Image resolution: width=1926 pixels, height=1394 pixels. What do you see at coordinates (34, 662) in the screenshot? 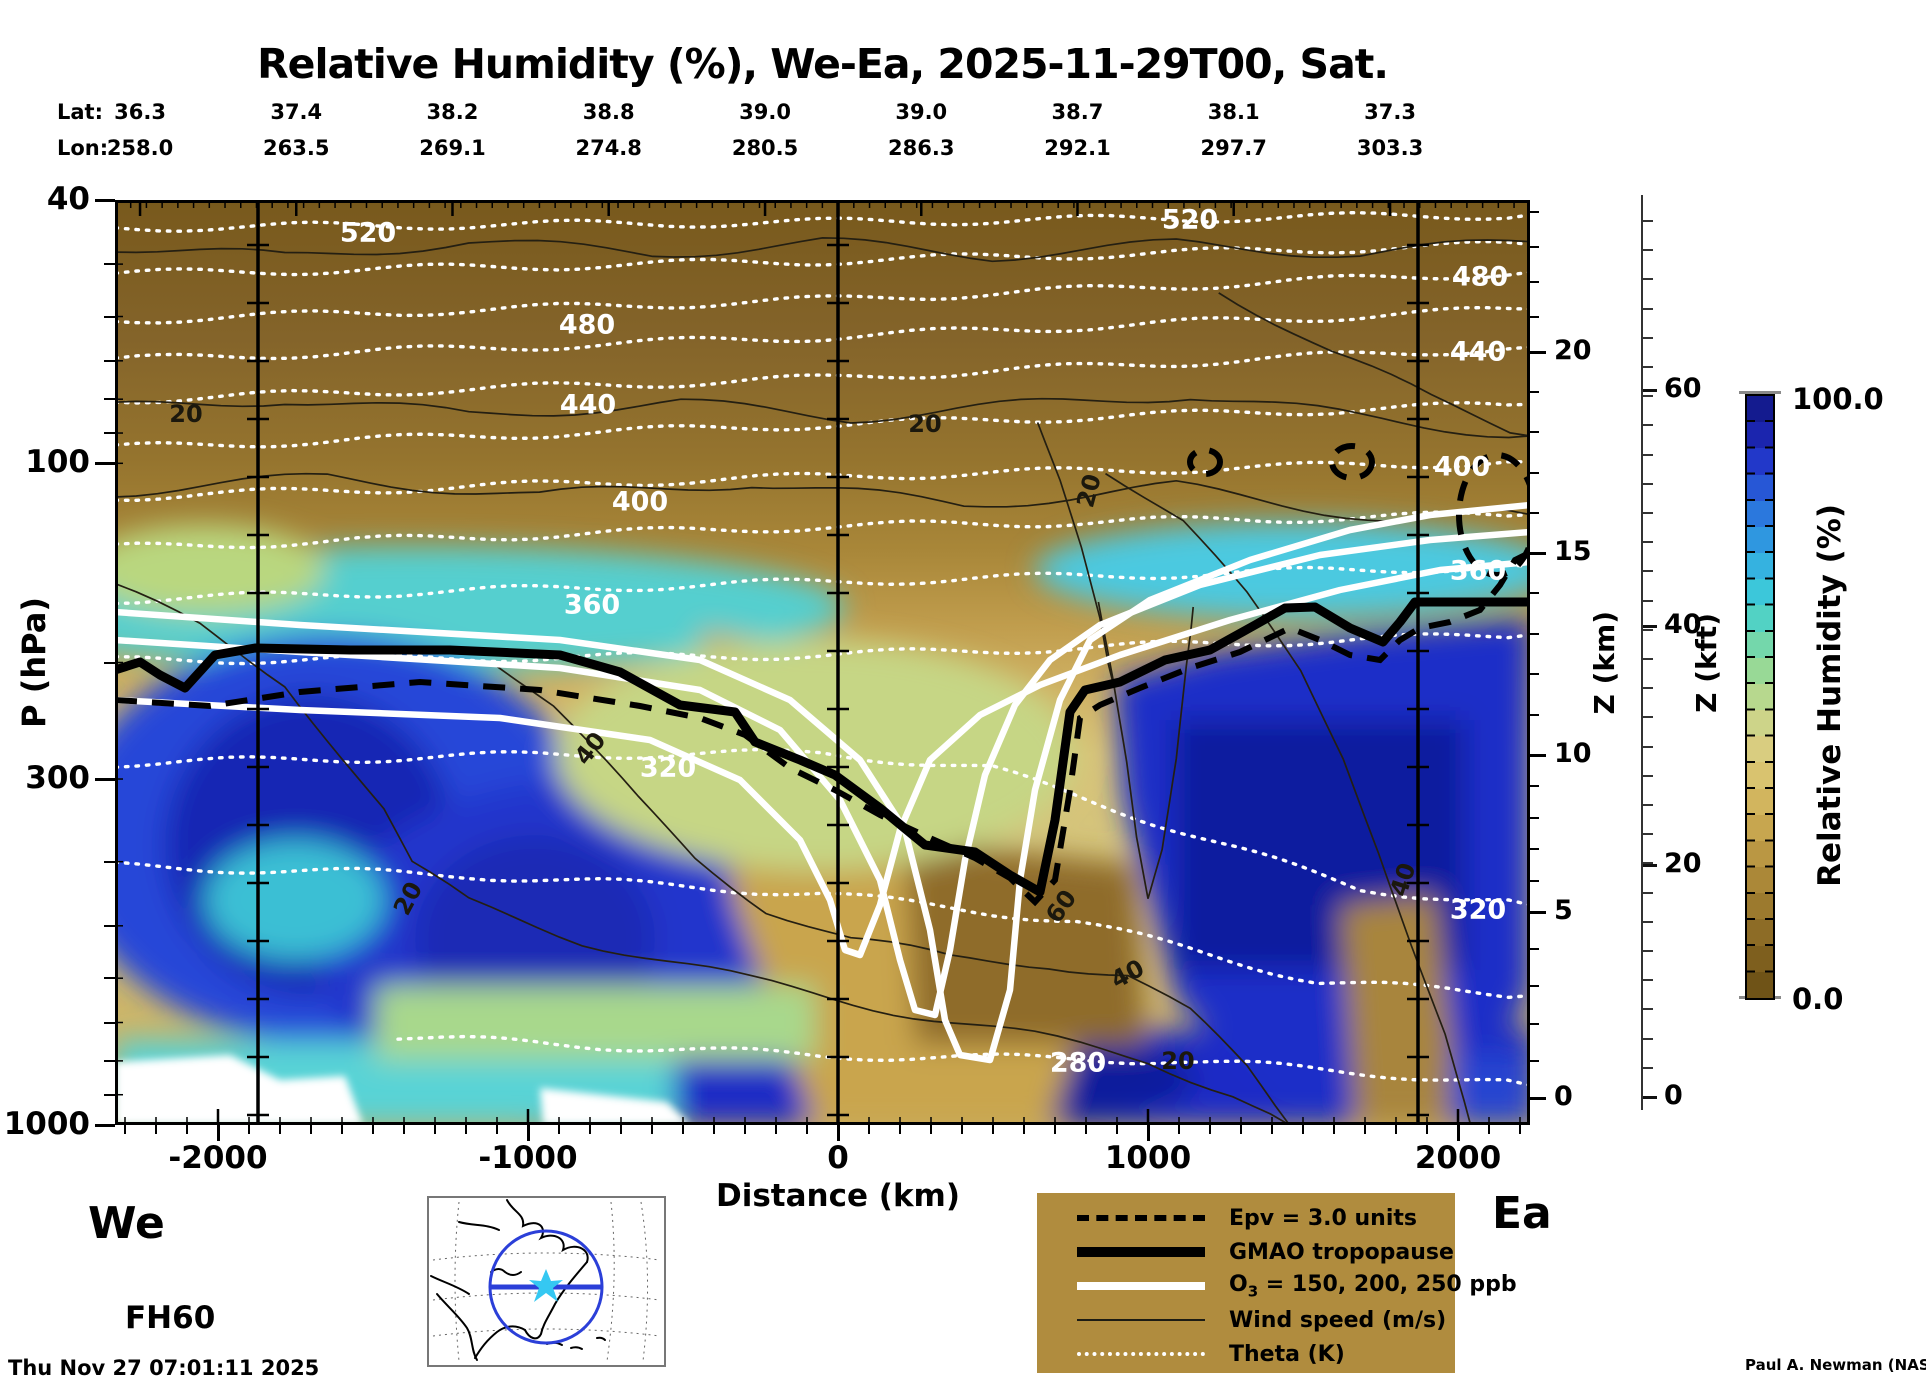
I see `pressure-axis-title: P (hPa)` at bounding box center [34, 662].